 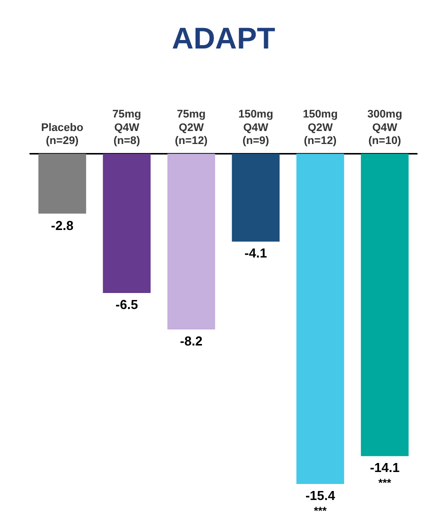 What do you see at coordinates (385, 468) in the screenshot?
I see `data-label: -14.1` at bounding box center [385, 468].